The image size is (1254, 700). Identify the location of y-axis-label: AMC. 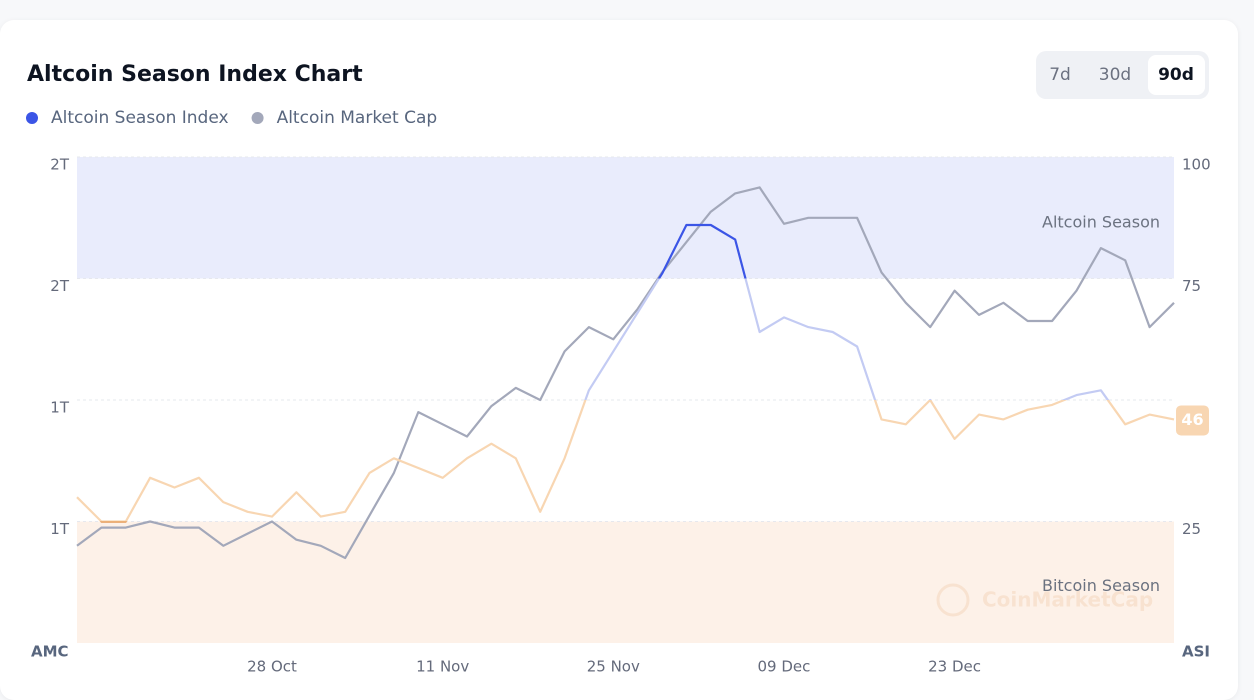
(50, 652).